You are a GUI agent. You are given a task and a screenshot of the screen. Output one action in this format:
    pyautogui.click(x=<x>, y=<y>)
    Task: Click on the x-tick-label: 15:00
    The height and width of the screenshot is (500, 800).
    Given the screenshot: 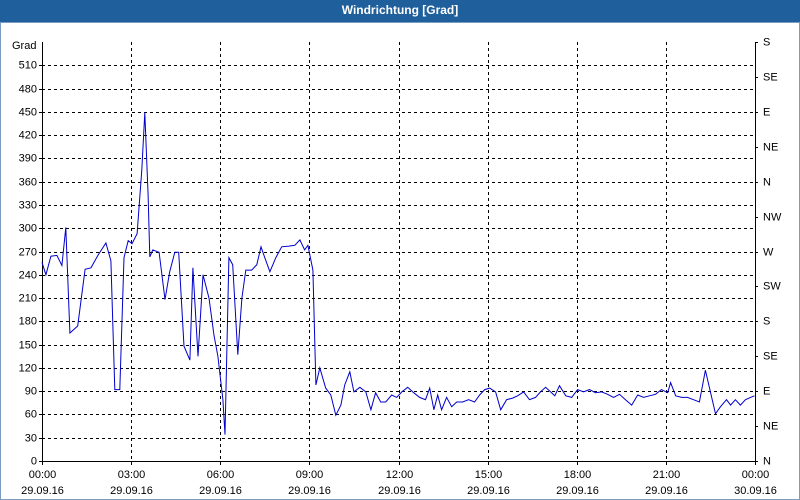 What is the action you would take?
    pyautogui.click(x=489, y=475)
    